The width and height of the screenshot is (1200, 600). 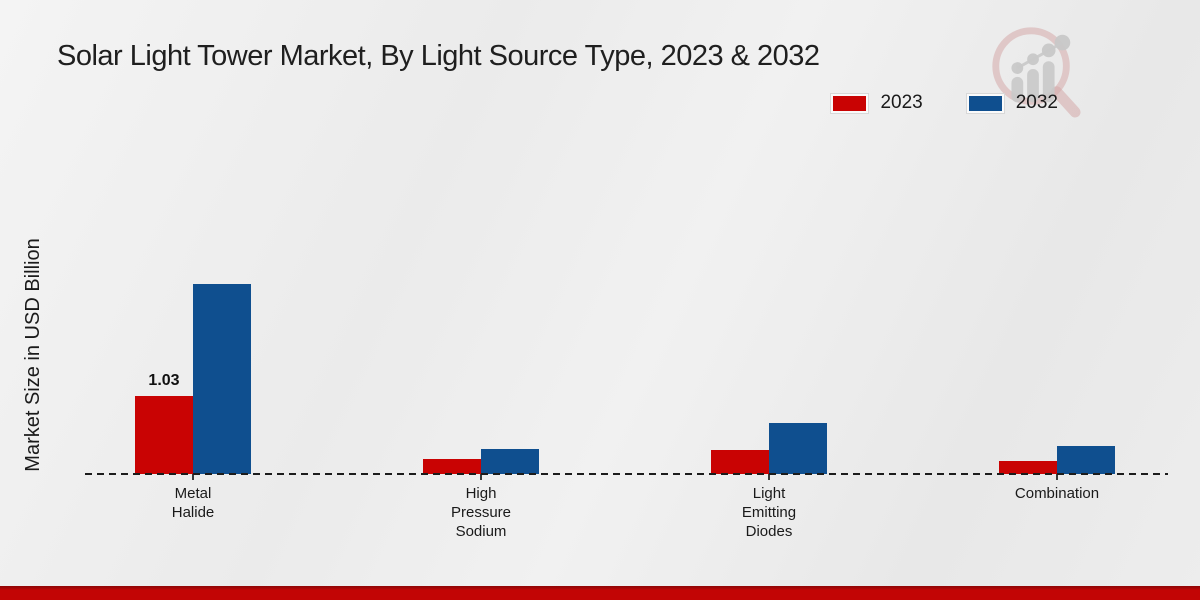 I want to click on bar-2023-high-pressure-sodium, so click(x=452, y=466).